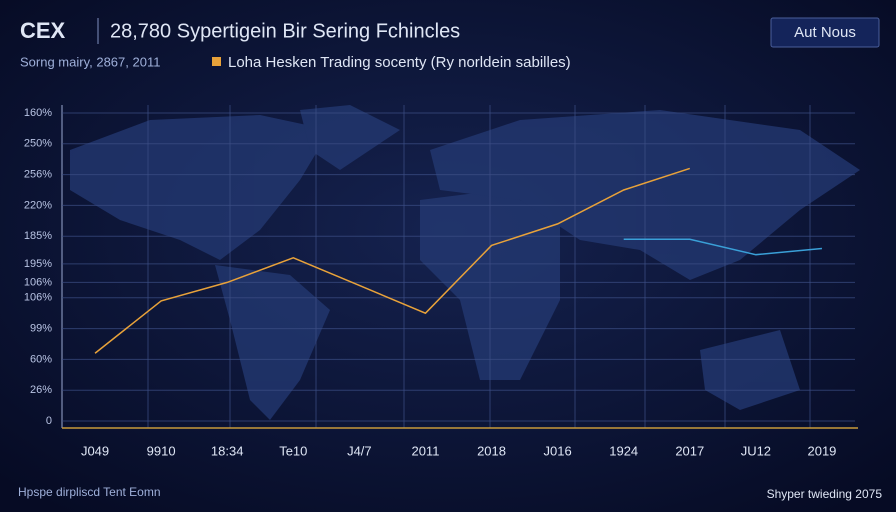 The image size is (896, 512). Describe the element at coordinates (161, 450) in the screenshot. I see `x-tick-label: 9910` at that location.